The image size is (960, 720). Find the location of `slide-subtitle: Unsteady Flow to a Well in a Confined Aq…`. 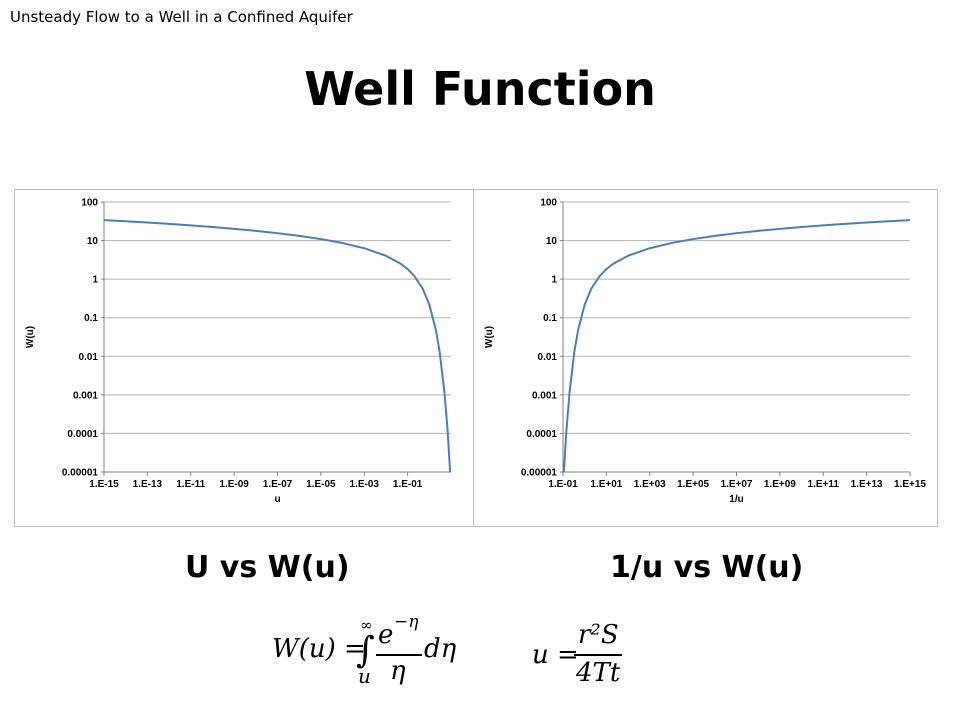

slide-subtitle: Unsteady Flow to a Well in a Confined Aq… is located at coordinates (181, 17).